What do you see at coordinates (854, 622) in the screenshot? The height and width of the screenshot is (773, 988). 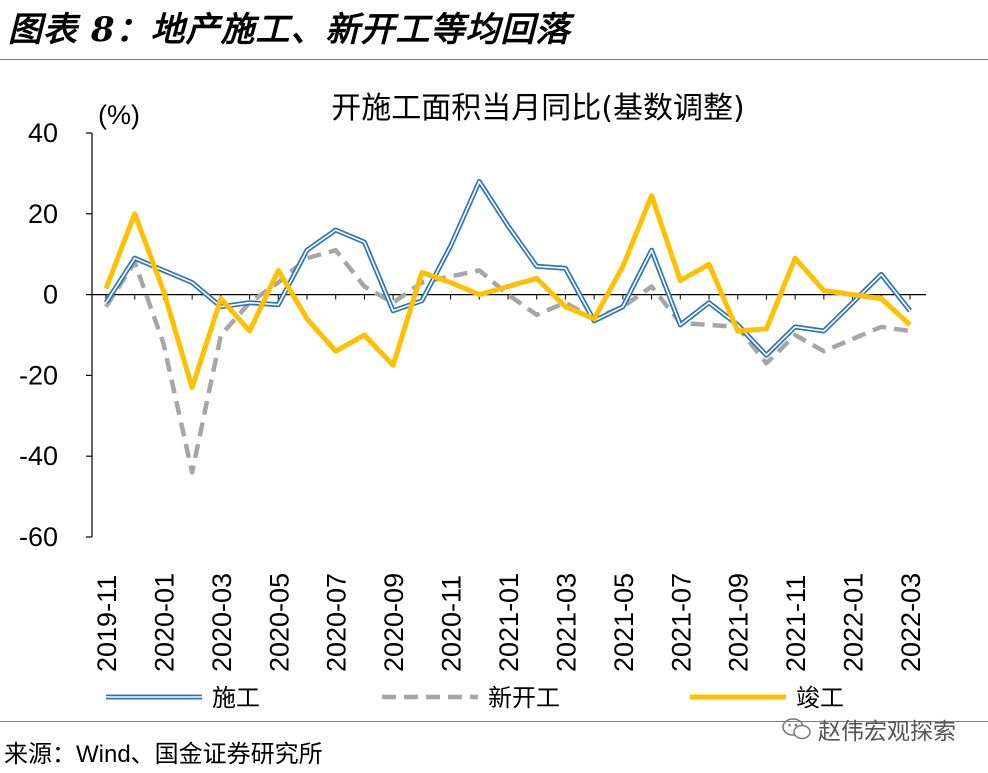 I see `x-tick-label: 2022-01` at bounding box center [854, 622].